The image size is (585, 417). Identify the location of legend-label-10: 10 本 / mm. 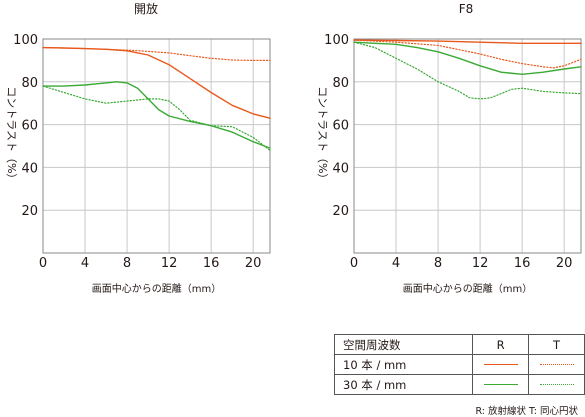
(403, 364).